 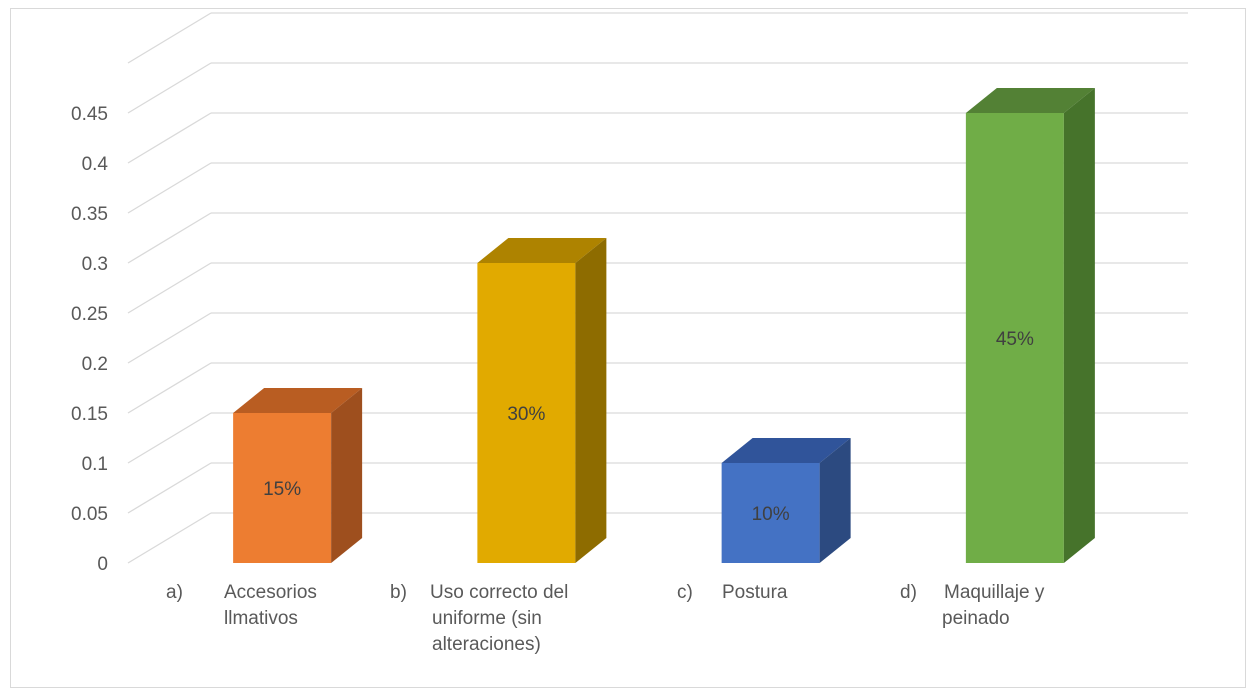 I want to click on category-text-line: llmativos, so click(x=261, y=618).